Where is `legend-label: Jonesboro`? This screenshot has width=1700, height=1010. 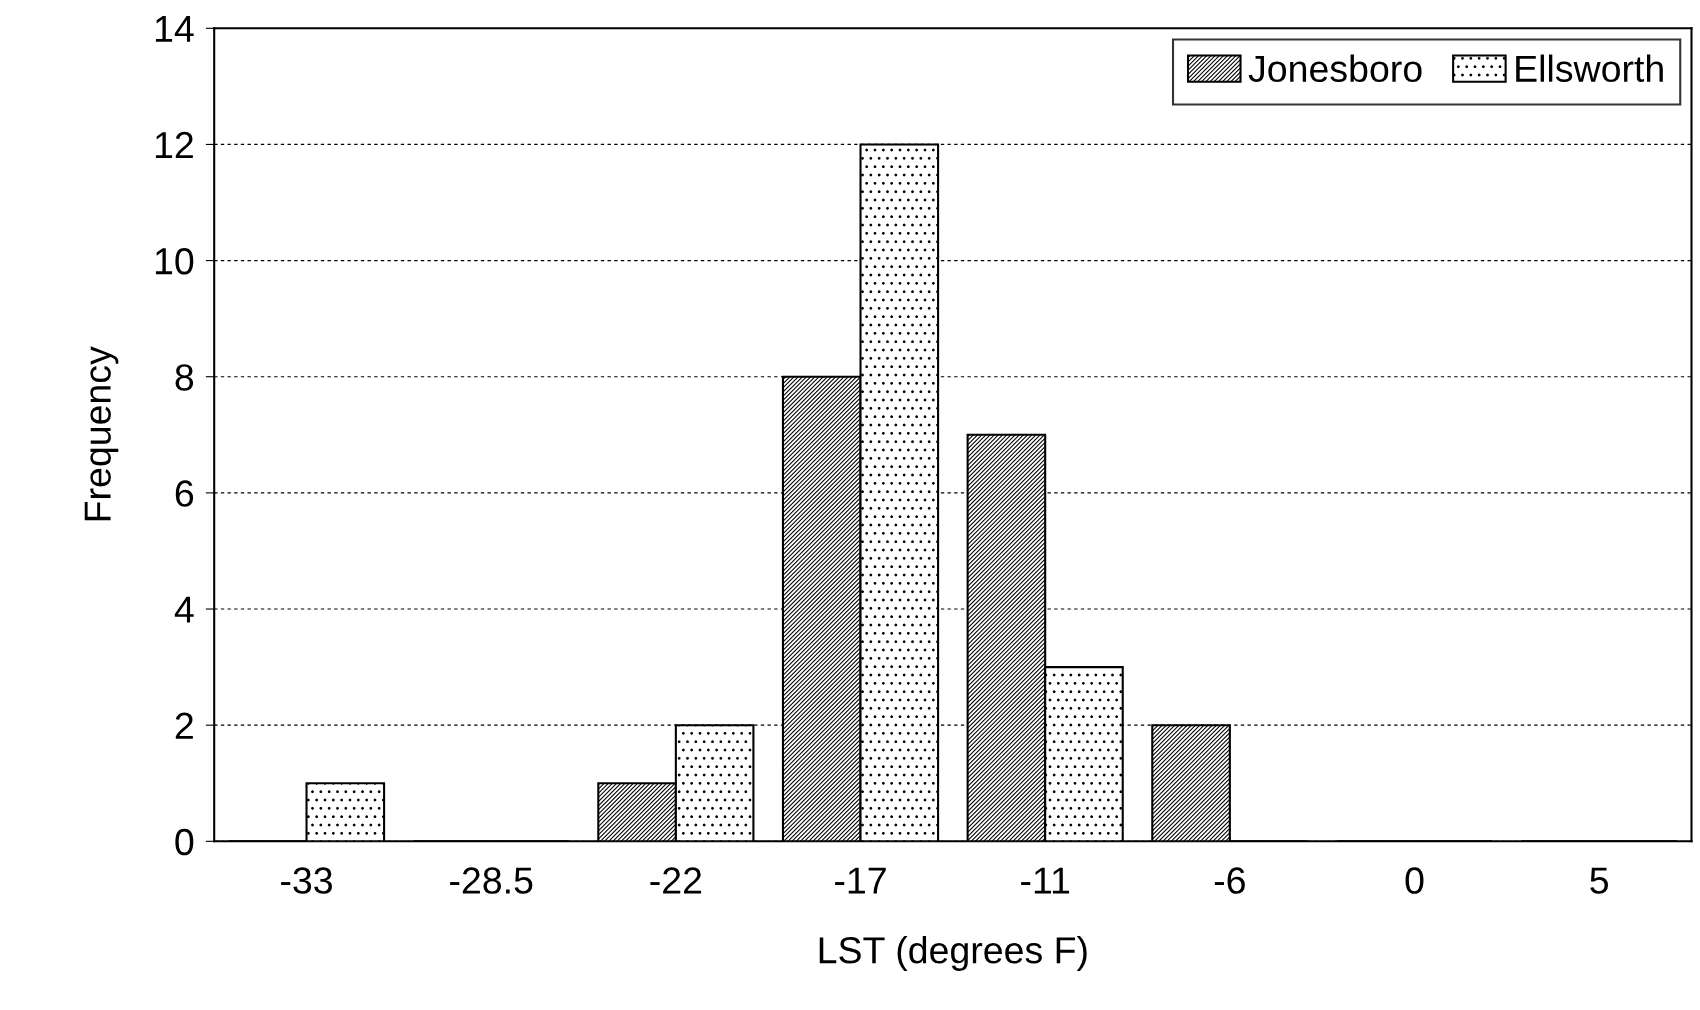 legend-label: Jonesboro is located at coordinates (1335, 68).